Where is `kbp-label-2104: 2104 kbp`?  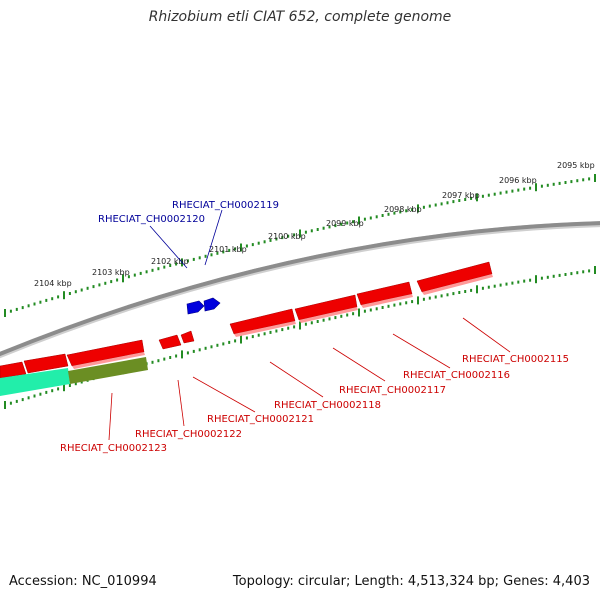 kbp-label-2104: 2104 kbp is located at coordinates (53, 283).